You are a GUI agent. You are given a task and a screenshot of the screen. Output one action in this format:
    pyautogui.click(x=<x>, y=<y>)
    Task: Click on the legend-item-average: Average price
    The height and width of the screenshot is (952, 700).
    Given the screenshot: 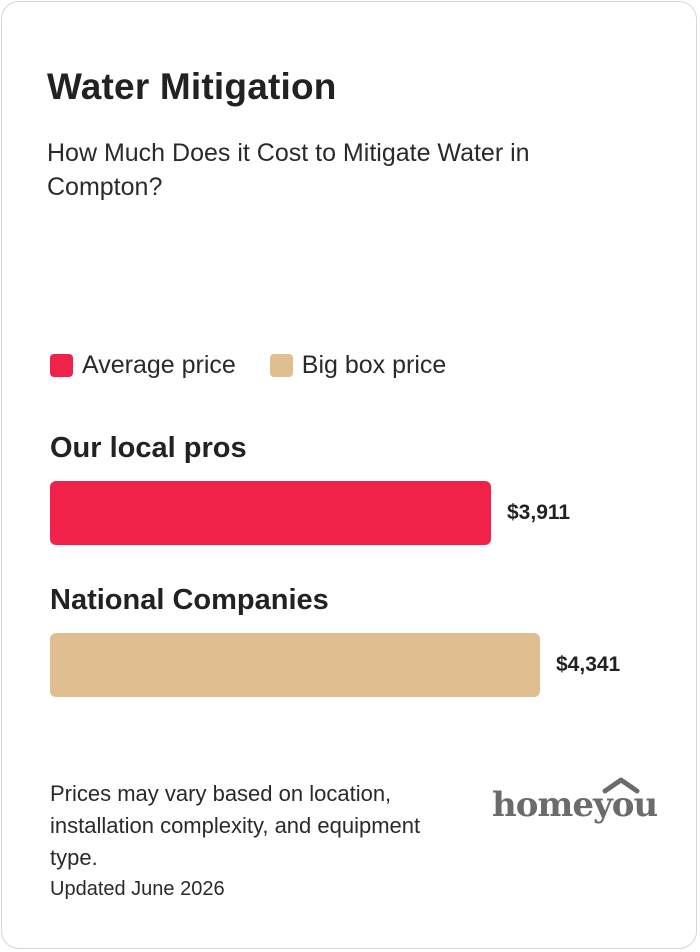 What is the action you would take?
    pyautogui.click(x=143, y=365)
    